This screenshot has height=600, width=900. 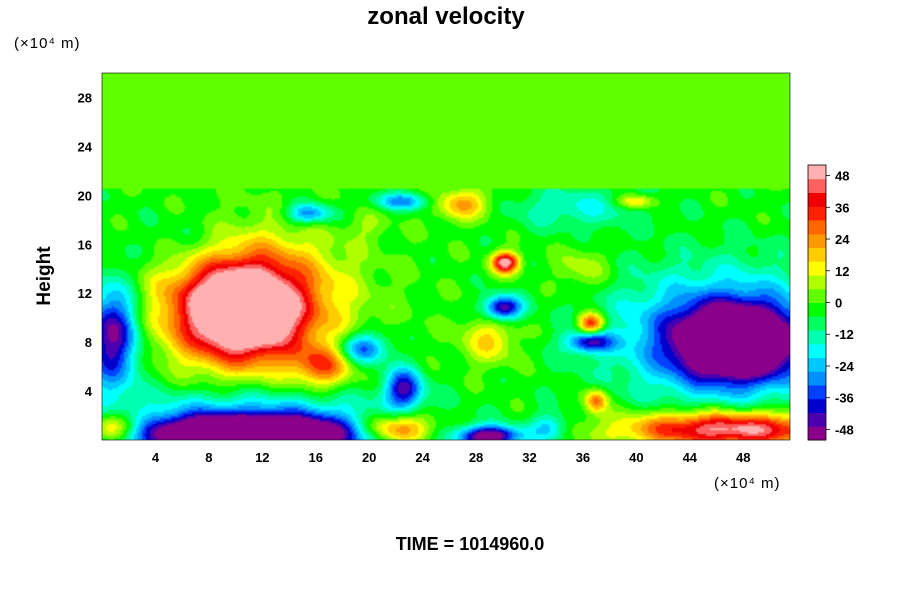 I want to click on x-tick-label: 16, so click(x=316, y=457).